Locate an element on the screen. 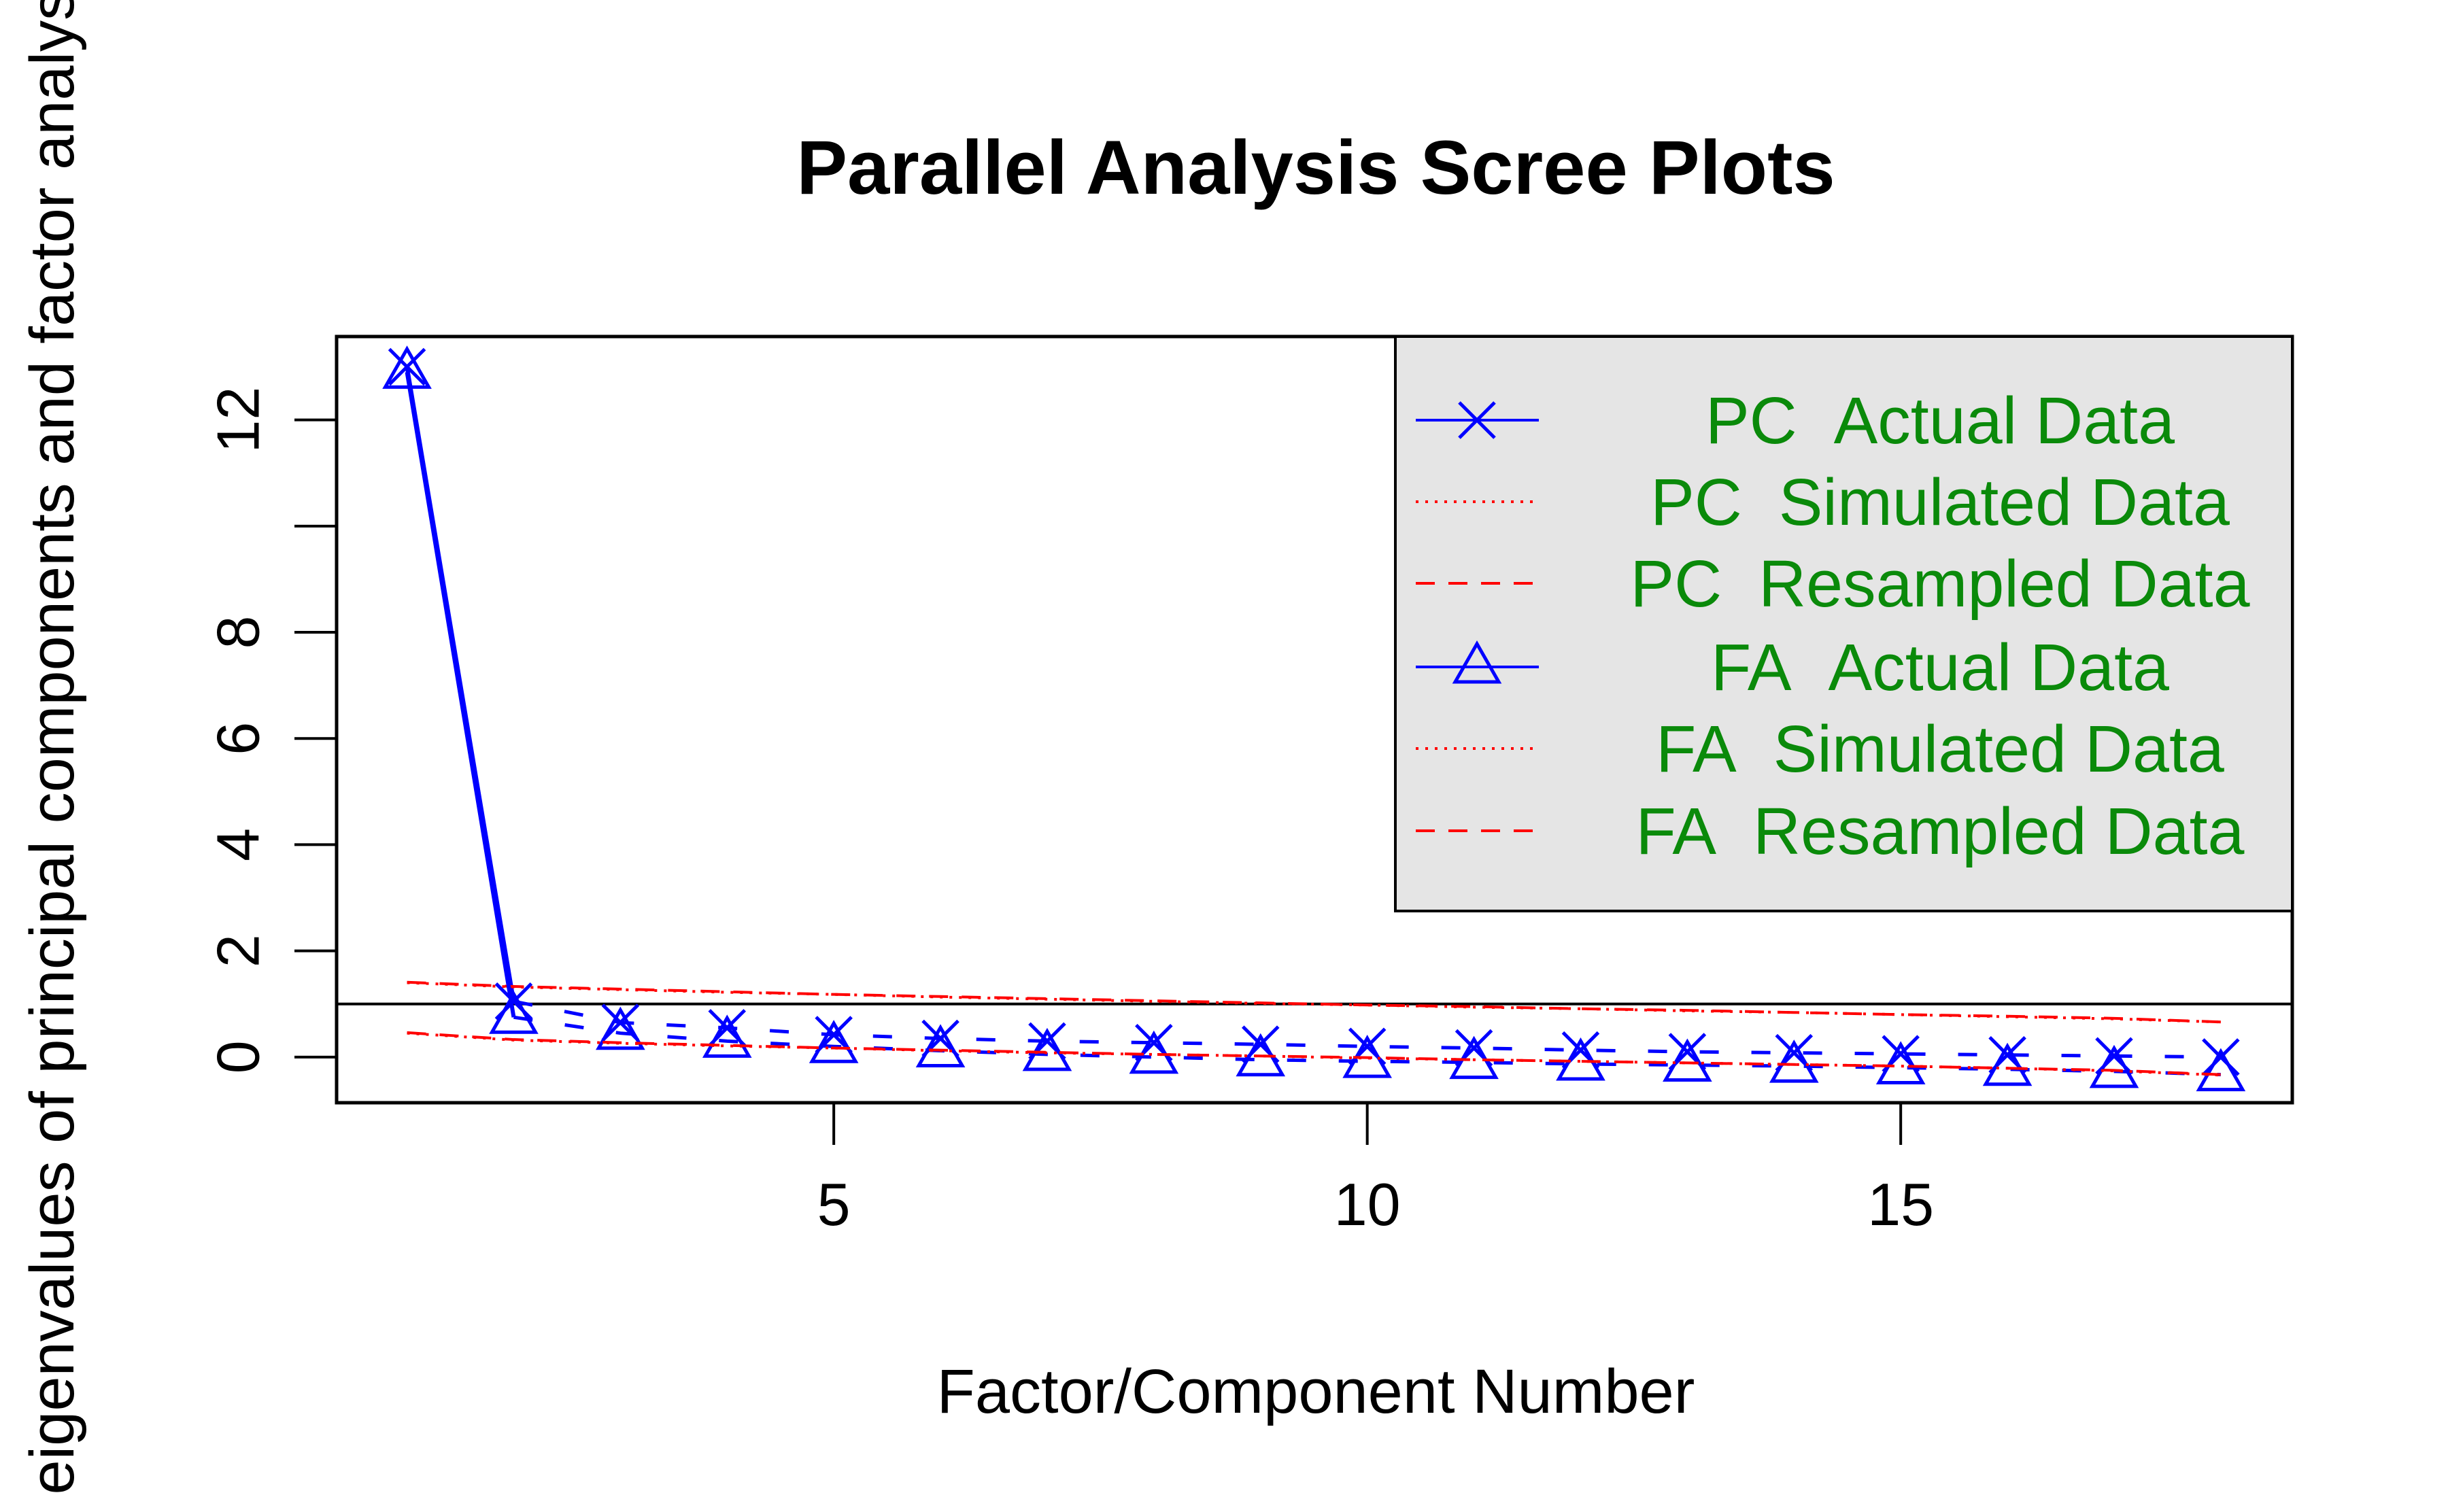 The image size is (2448, 1512). legend-label: FA Actual Data is located at coordinates (1940, 667).